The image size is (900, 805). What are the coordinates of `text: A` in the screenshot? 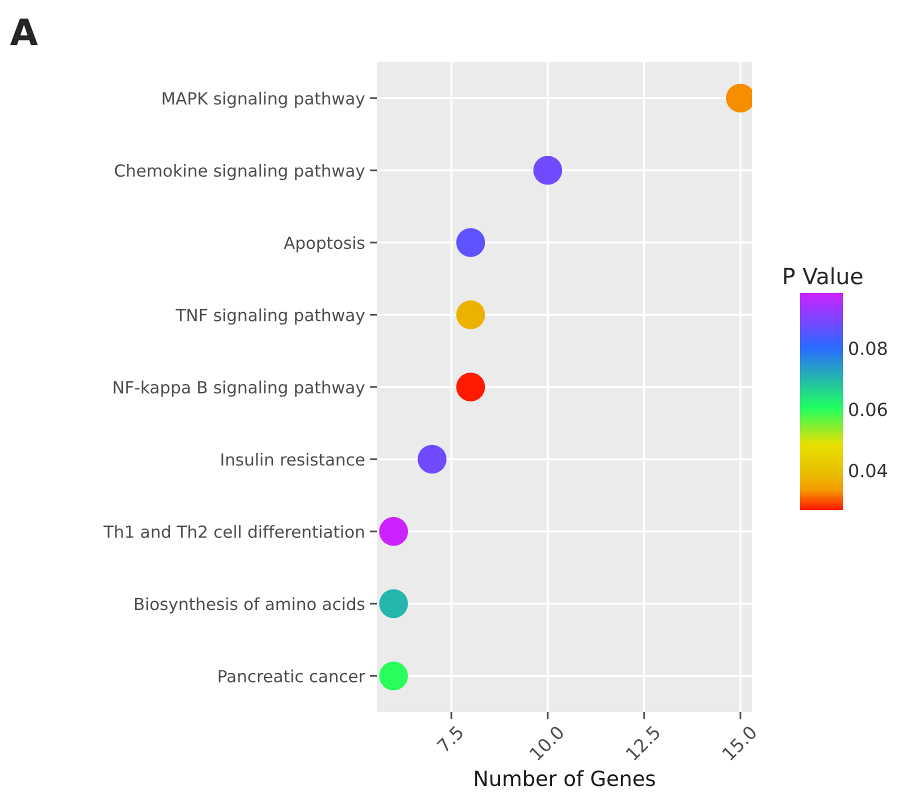 It's located at (24, 31).